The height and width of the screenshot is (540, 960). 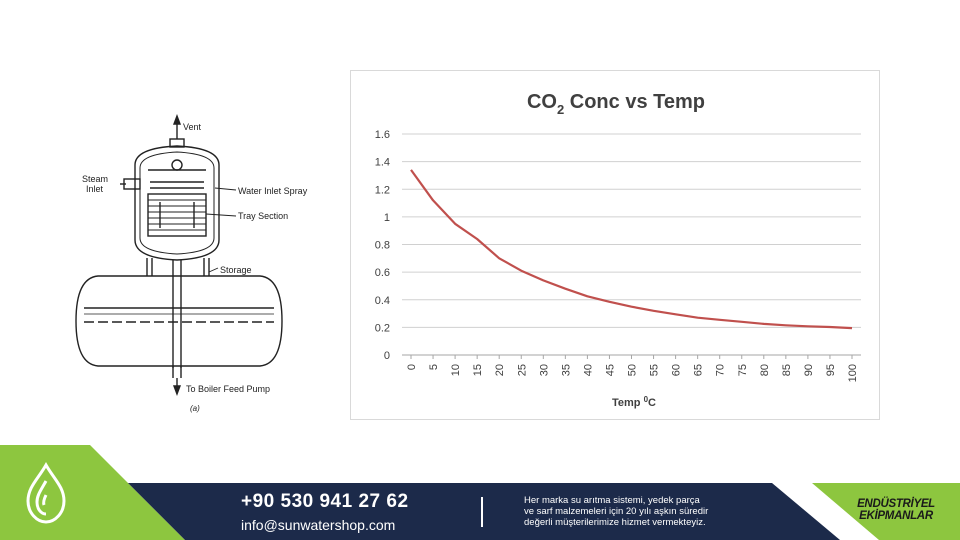 What do you see at coordinates (544, 370) in the screenshot?
I see `x-tick-label: 30` at bounding box center [544, 370].